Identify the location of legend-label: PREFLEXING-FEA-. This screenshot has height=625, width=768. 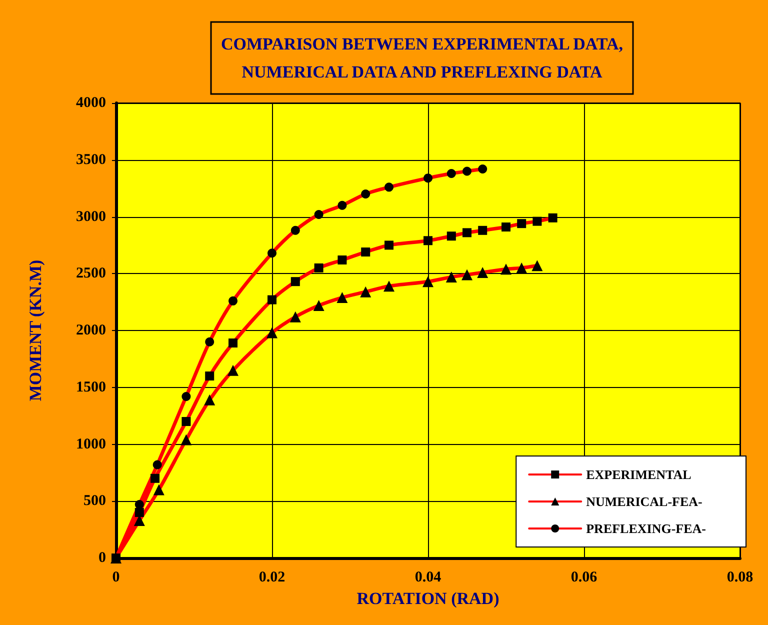
(646, 528).